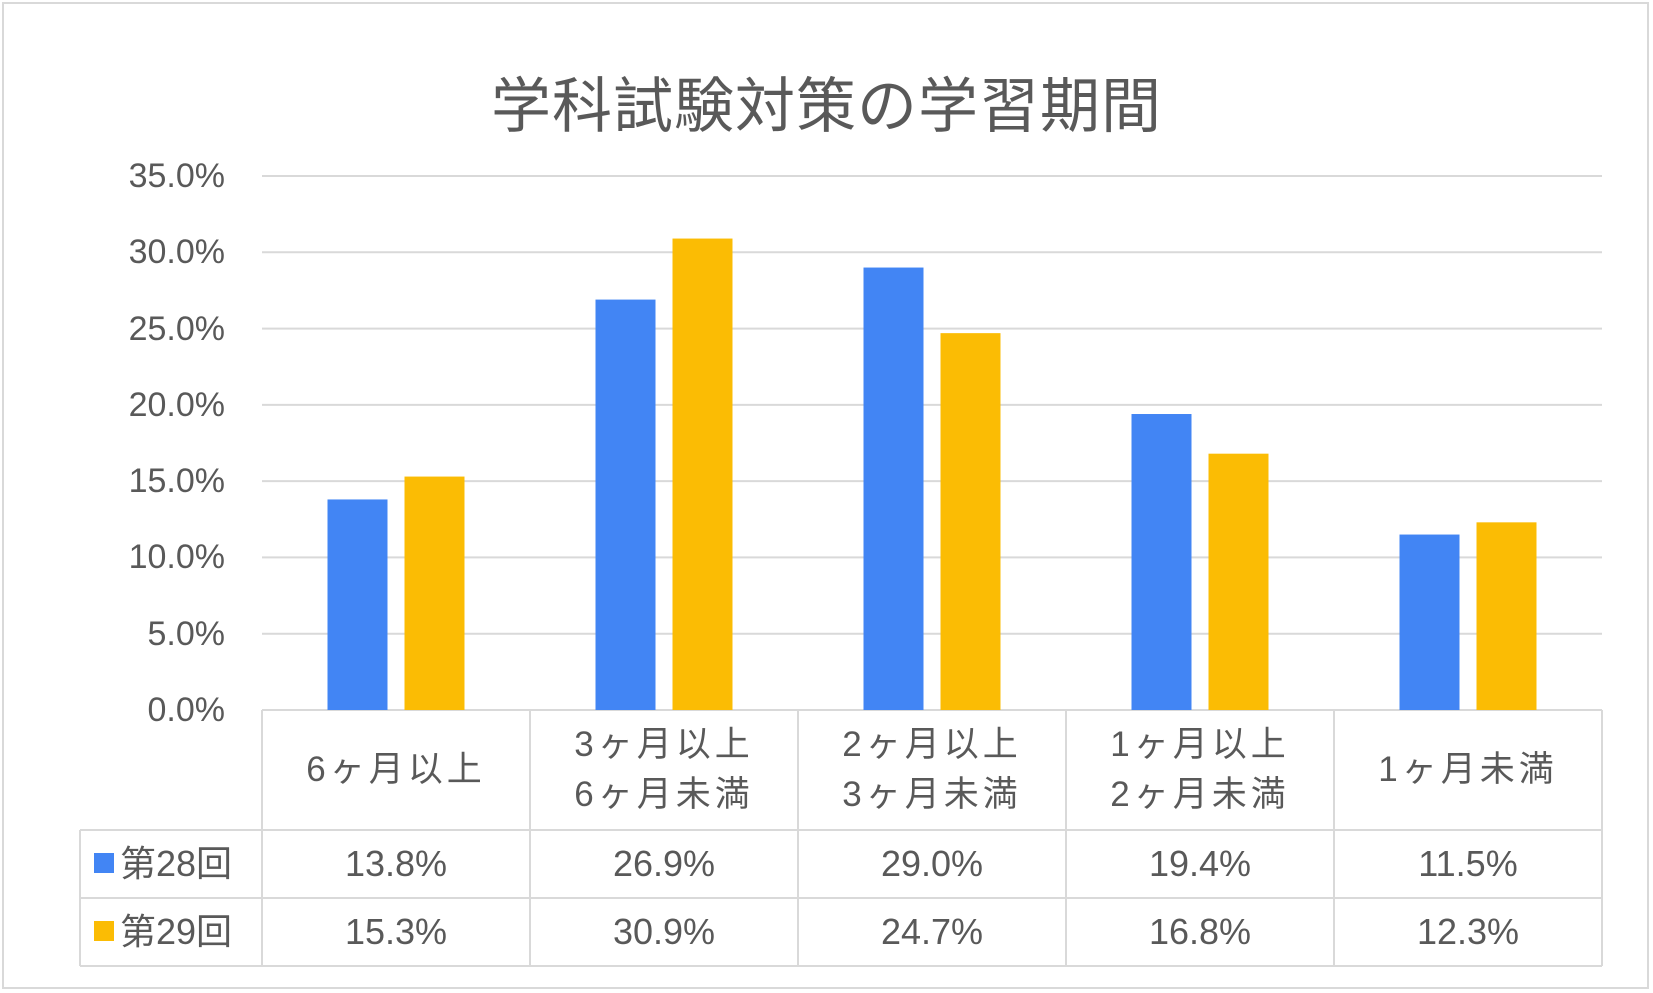 Image resolution: width=1653 pixels, height=993 pixels. Describe the element at coordinates (176, 176) in the screenshot. I see `y-tick-label: 35.0%` at that location.